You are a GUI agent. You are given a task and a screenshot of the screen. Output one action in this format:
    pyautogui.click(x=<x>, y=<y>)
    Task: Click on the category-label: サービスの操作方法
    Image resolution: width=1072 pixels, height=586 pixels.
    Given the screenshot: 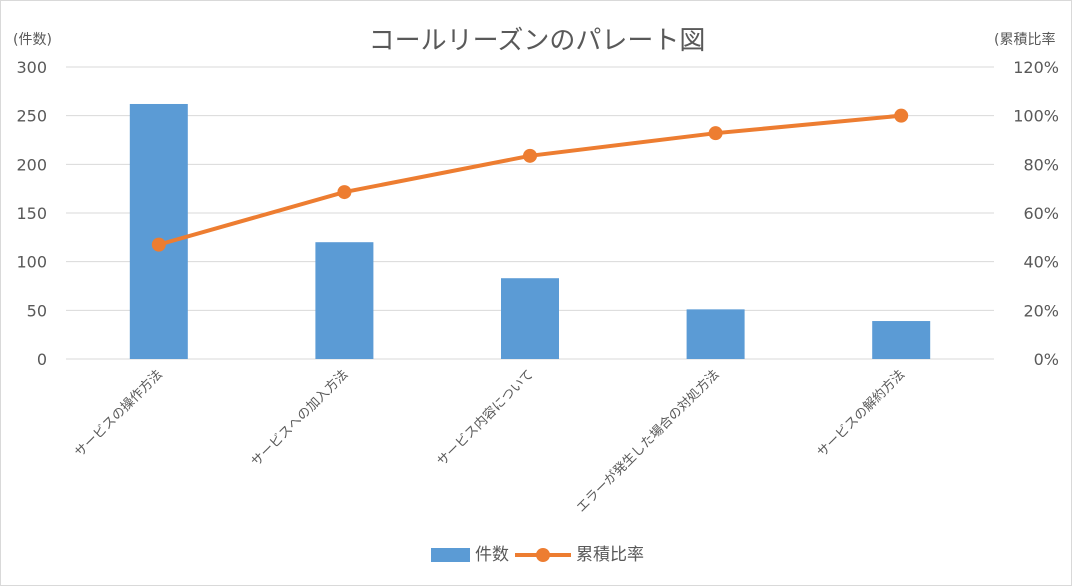 What is the action you would take?
    pyautogui.click(x=119, y=414)
    